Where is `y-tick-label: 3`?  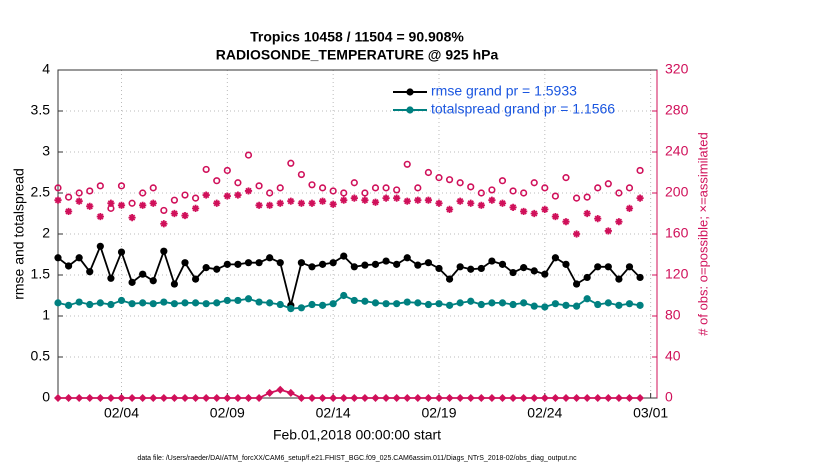
y-tick-label: 3 is located at coordinates (46, 151).